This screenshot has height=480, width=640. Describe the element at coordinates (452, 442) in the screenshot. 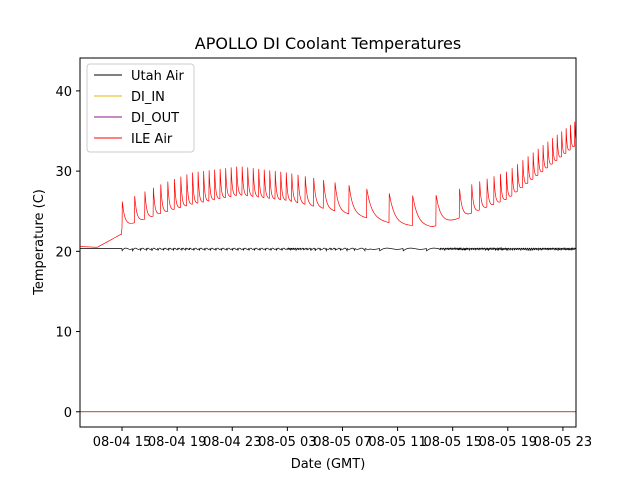

I see `x-tick-label: 08-05 15` at that location.